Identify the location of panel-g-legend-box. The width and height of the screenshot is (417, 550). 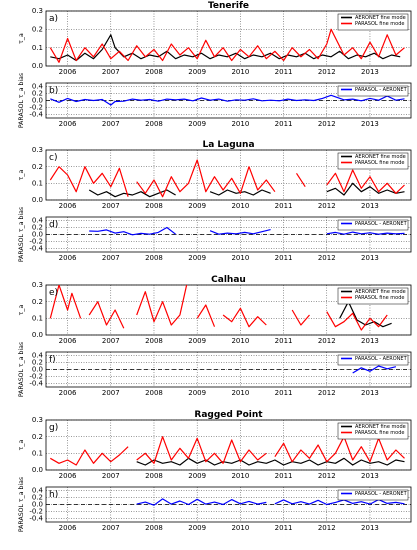
(373, 431).